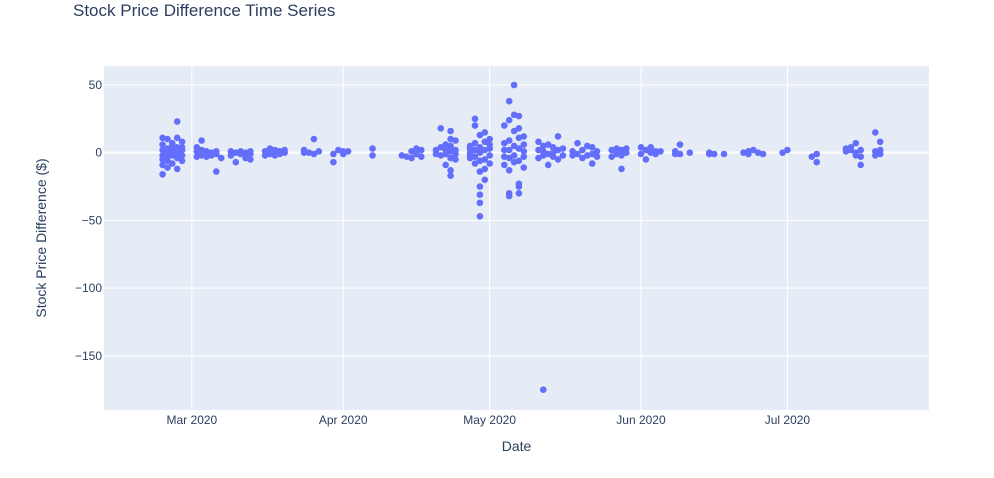 Image resolution: width=994 pixels, height=478 pixels. Describe the element at coordinates (41, 237) in the screenshot. I see `y-axis-title: Stock Price Difference ($)` at that location.